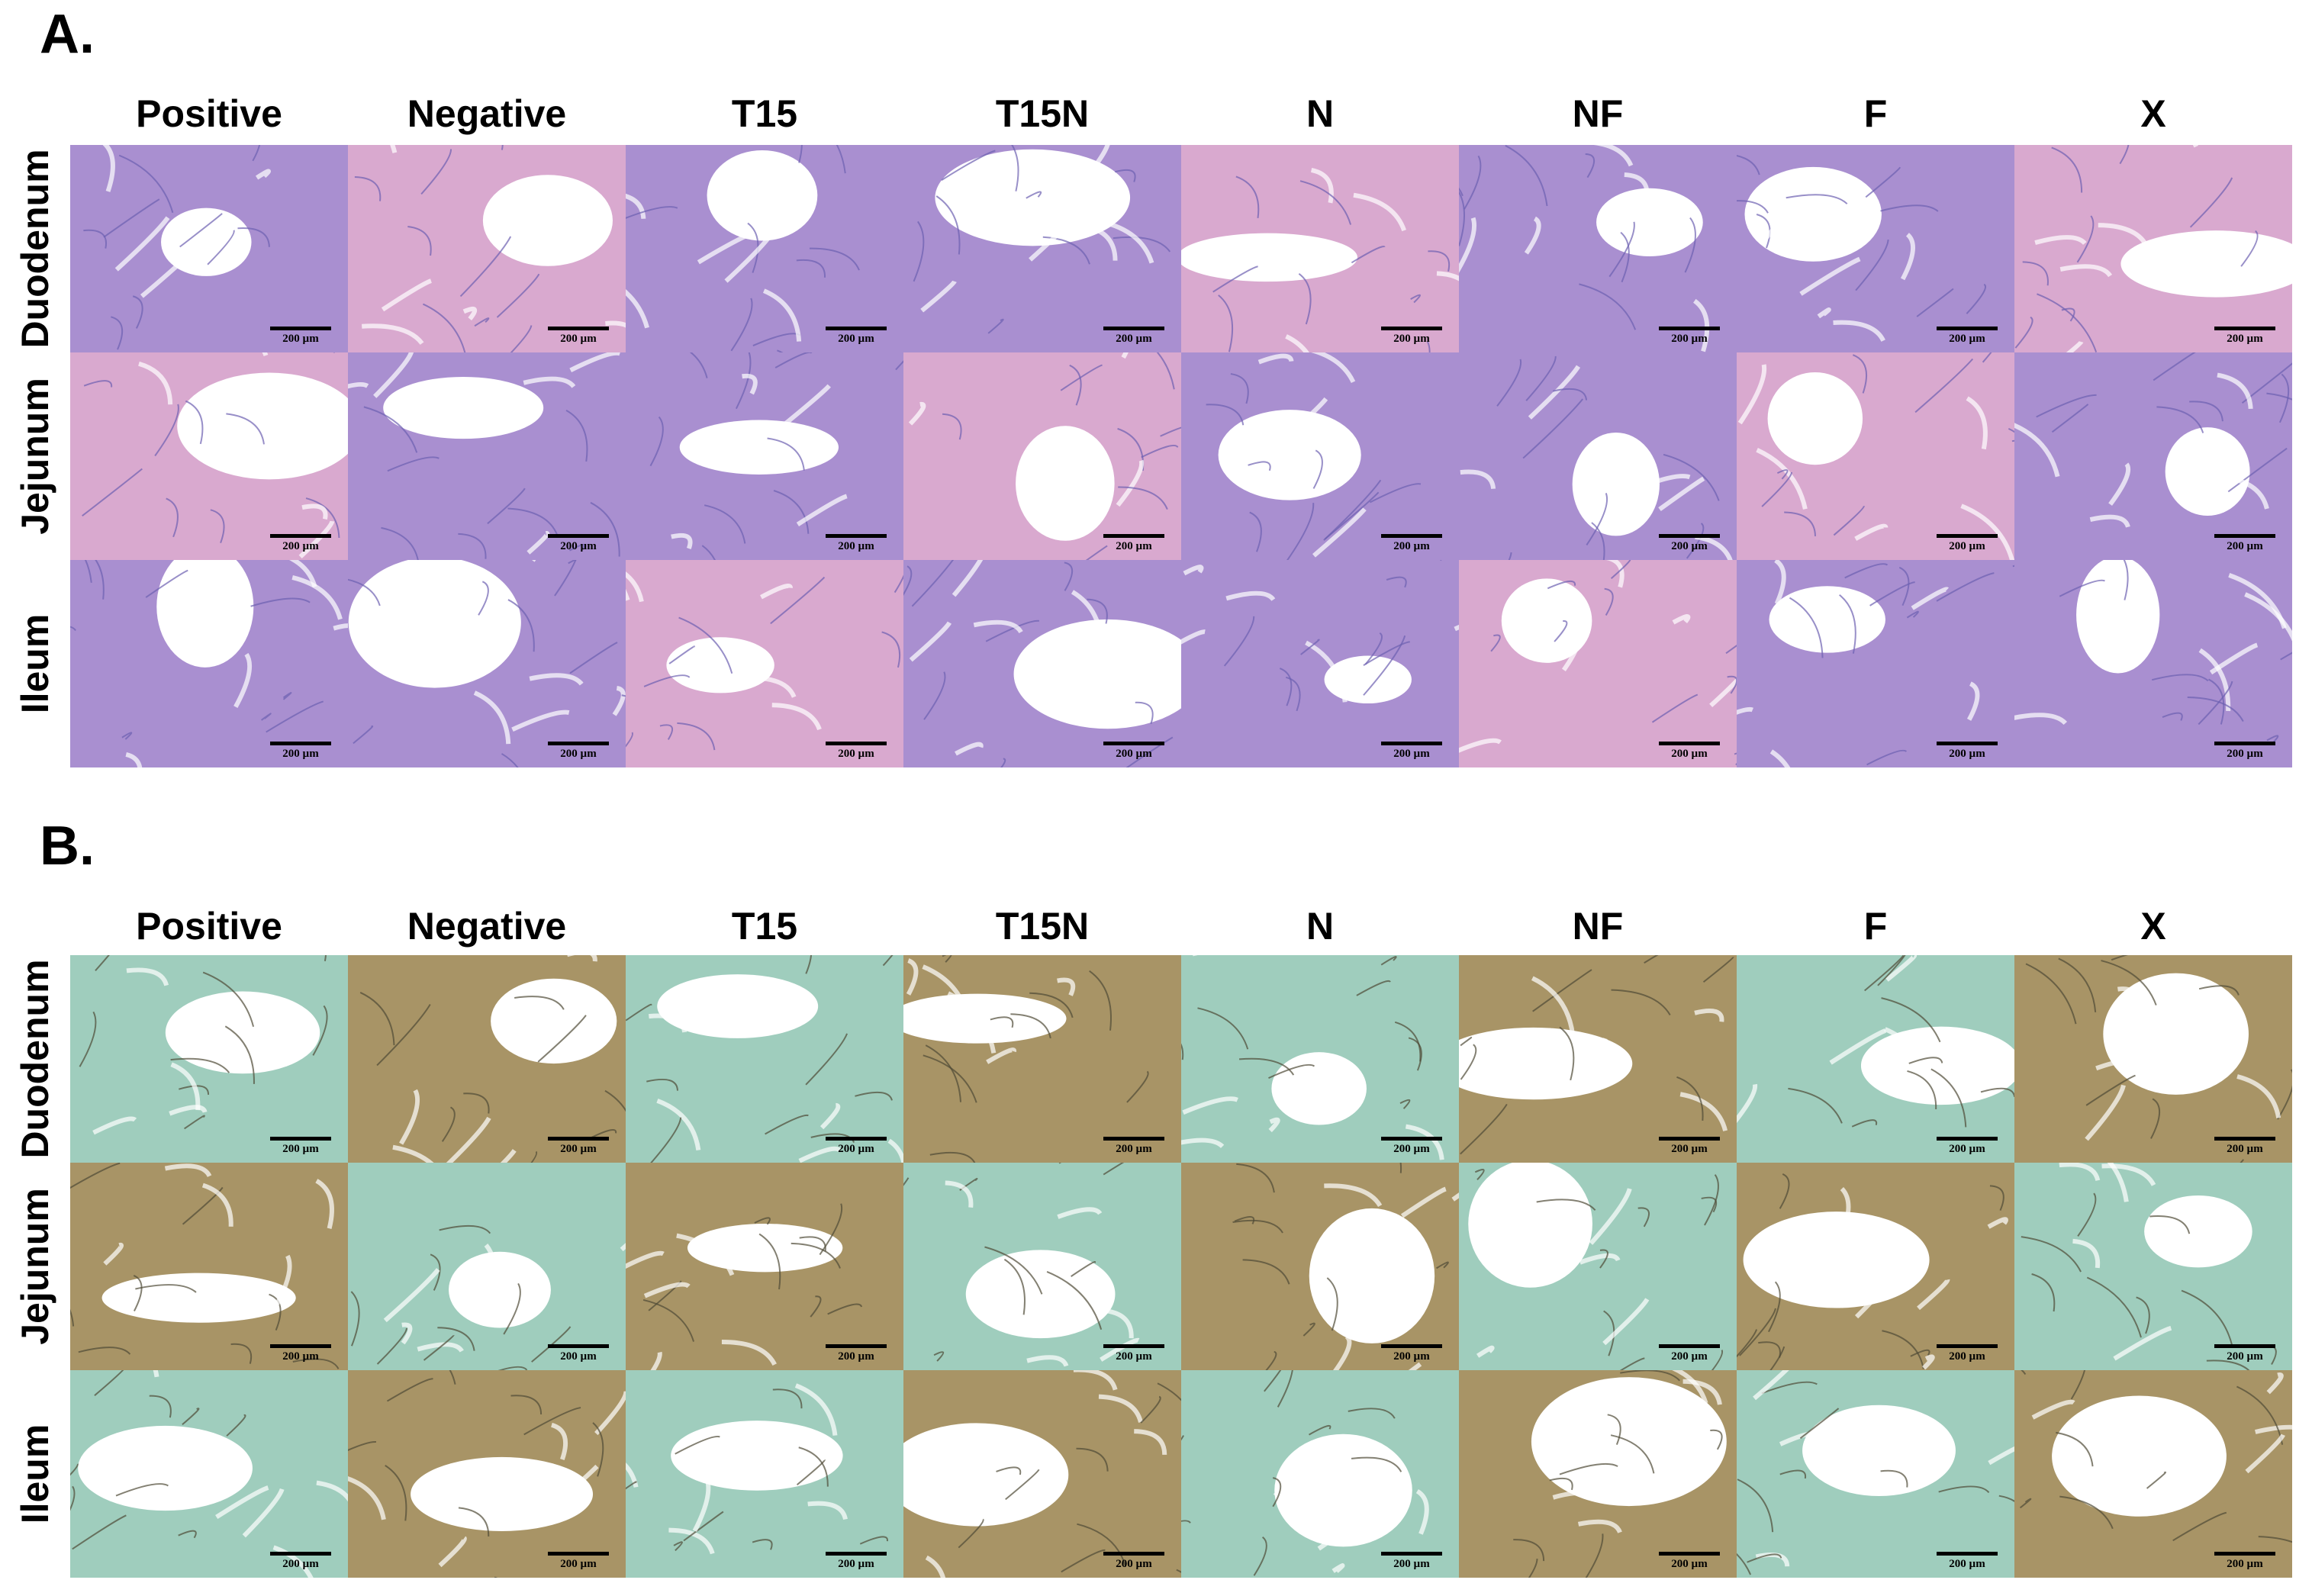  Describe the element at coordinates (487, 926) in the screenshot. I see `panel-b-column-header: Negative` at that location.